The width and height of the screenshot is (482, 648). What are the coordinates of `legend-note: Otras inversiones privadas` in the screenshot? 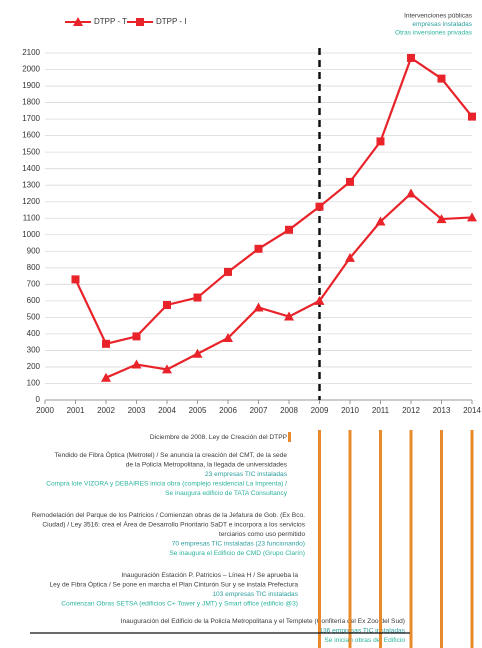 It's located at (434, 33).